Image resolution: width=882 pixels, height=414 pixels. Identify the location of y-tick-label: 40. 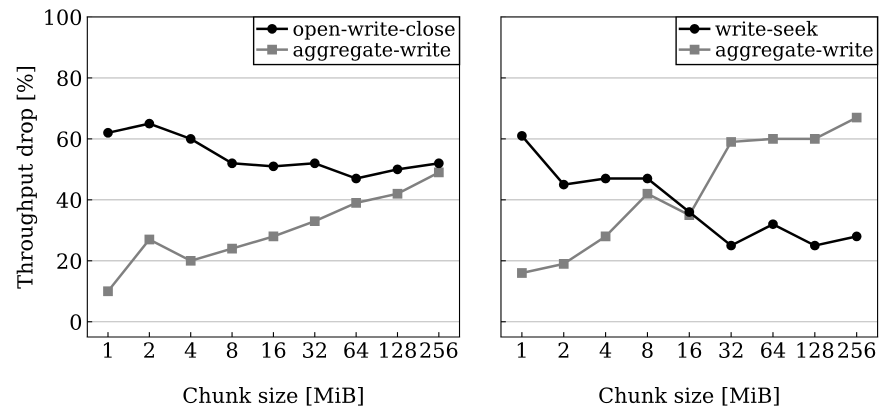
(69, 200).